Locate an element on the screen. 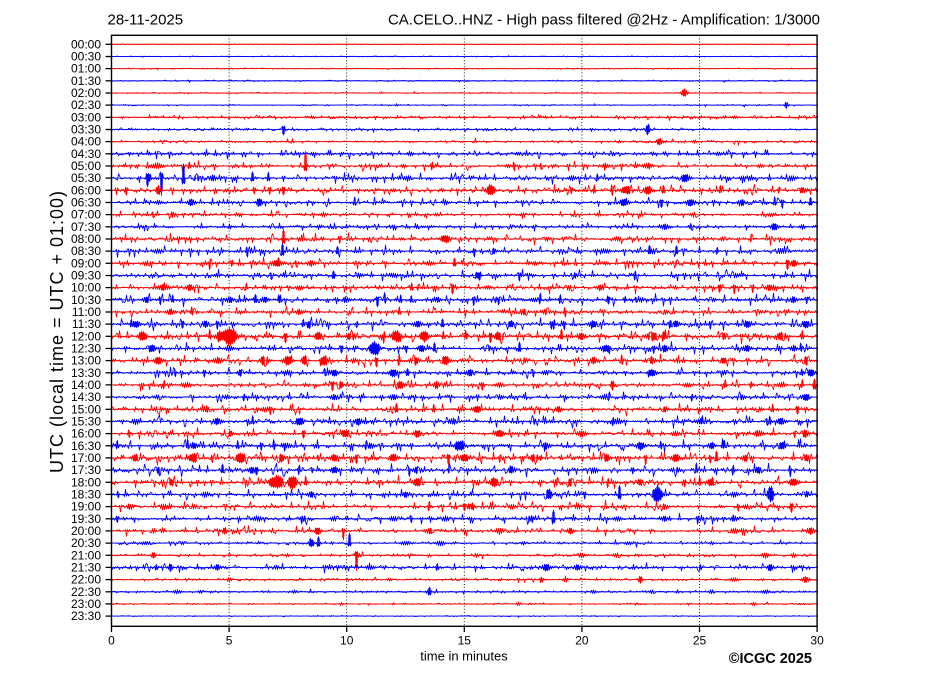 Image resolution: width=927 pixels, height=696 pixels. svg-text: 0 is located at coordinates (111, 641).